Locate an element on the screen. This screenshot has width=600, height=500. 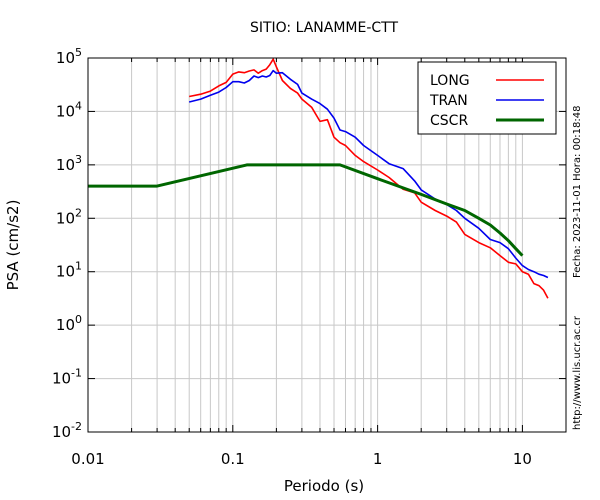
url-label: http://www.lis.ucr.ac.cr is located at coordinates (577, 372).